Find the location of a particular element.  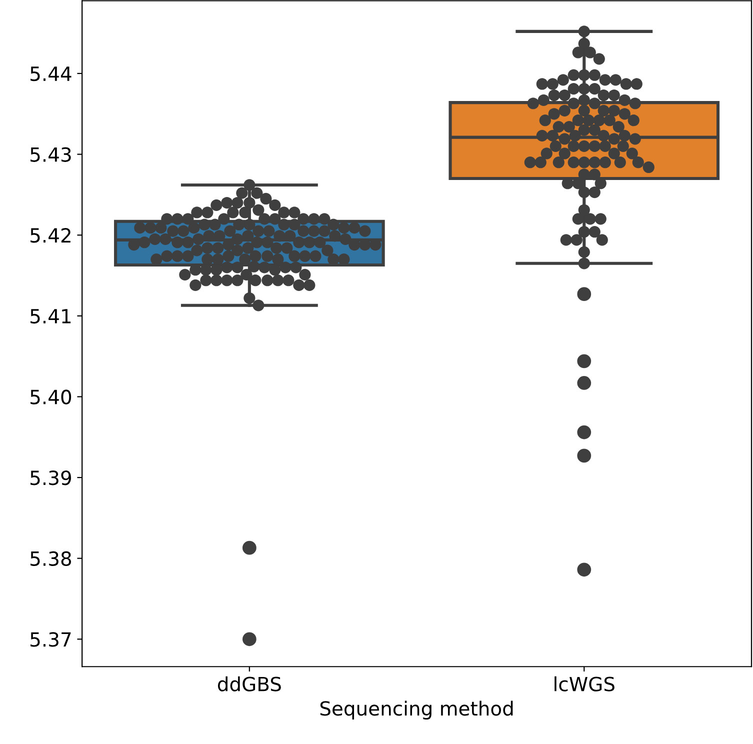

y-tick-label: 5.41 is located at coordinates (50, 316).